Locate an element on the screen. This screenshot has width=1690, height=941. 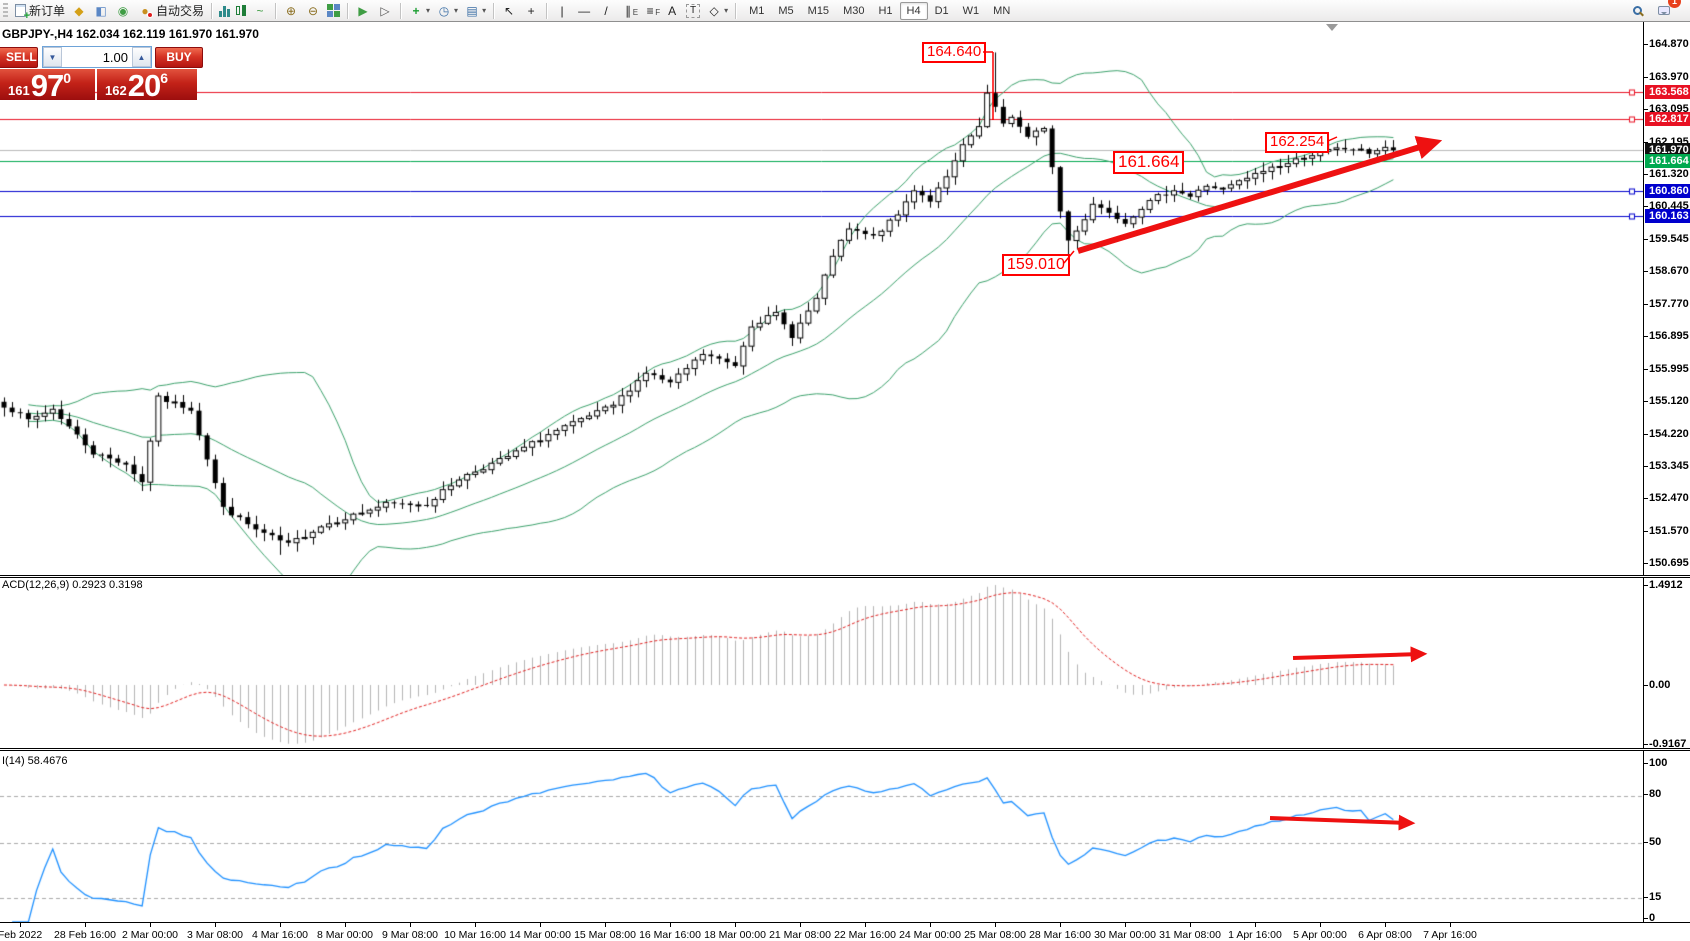
tf-button-M1: M1 is located at coordinates (756, 11).